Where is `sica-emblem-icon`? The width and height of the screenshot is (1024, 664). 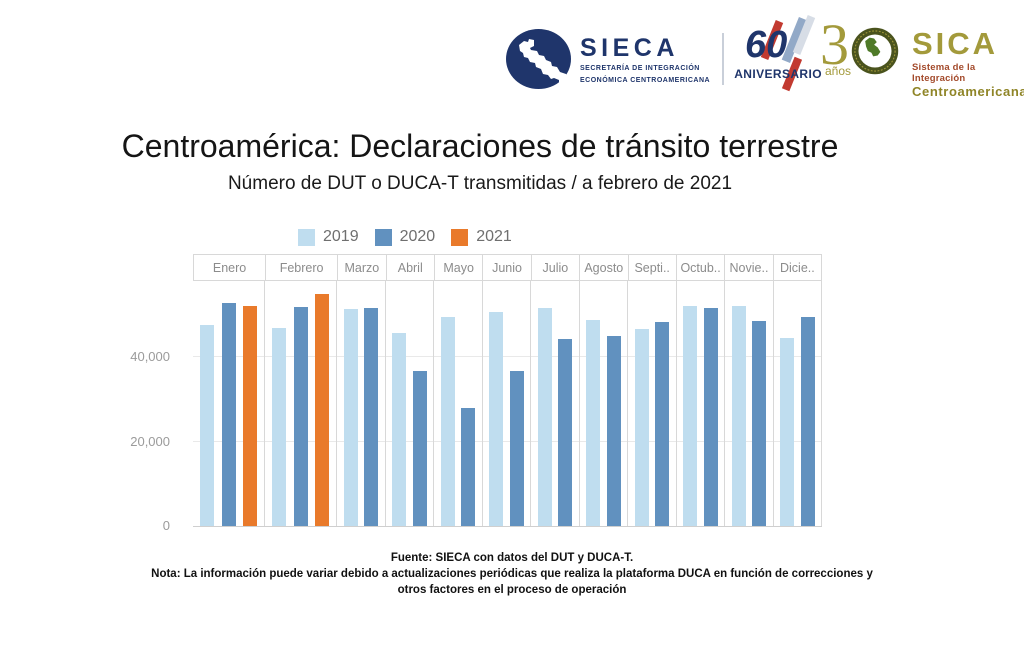
sica-emblem-icon is located at coordinates (875, 51).